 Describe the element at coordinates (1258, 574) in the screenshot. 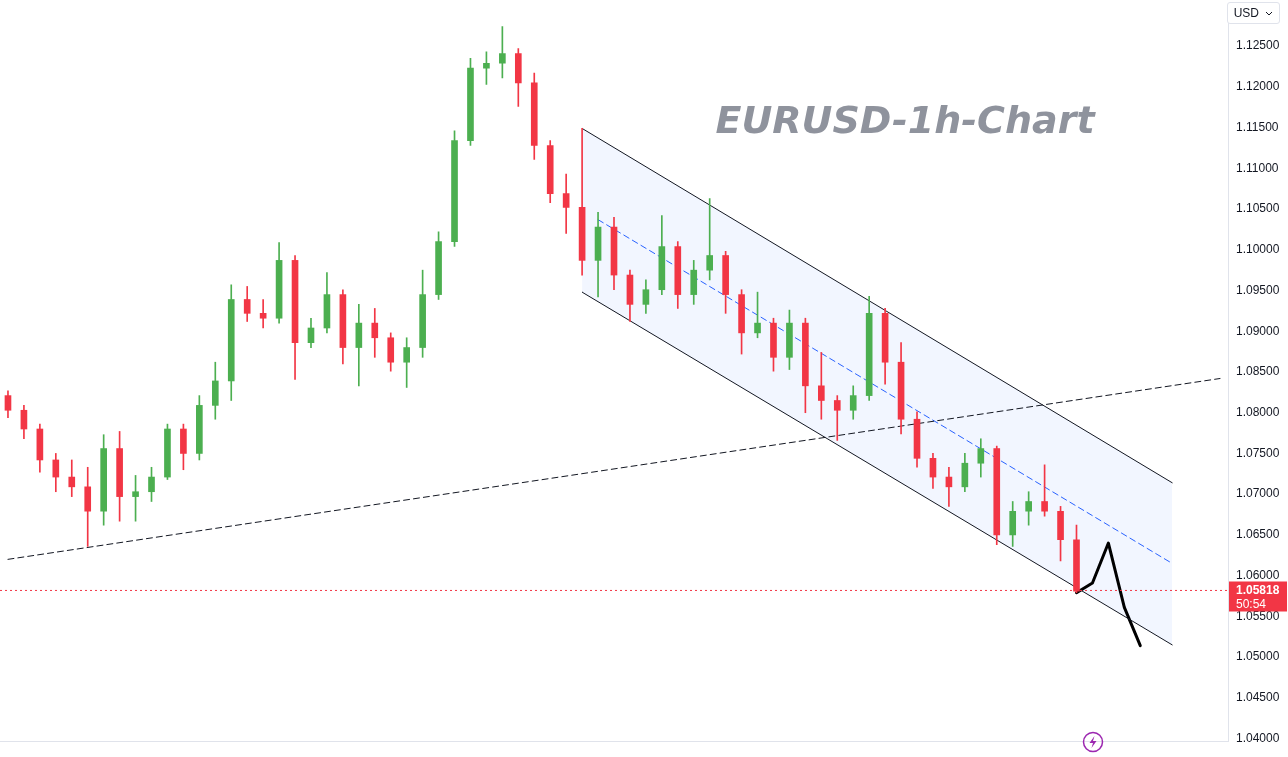

I see `y-tick-label: 1.06000` at that location.